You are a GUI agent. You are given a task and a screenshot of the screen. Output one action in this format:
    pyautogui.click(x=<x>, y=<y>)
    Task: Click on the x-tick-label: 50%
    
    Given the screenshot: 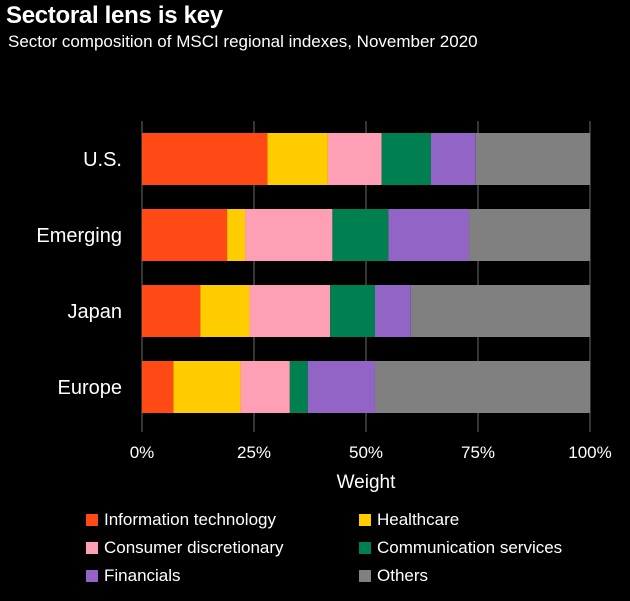 What is the action you would take?
    pyautogui.click(x=366, y=452)
    